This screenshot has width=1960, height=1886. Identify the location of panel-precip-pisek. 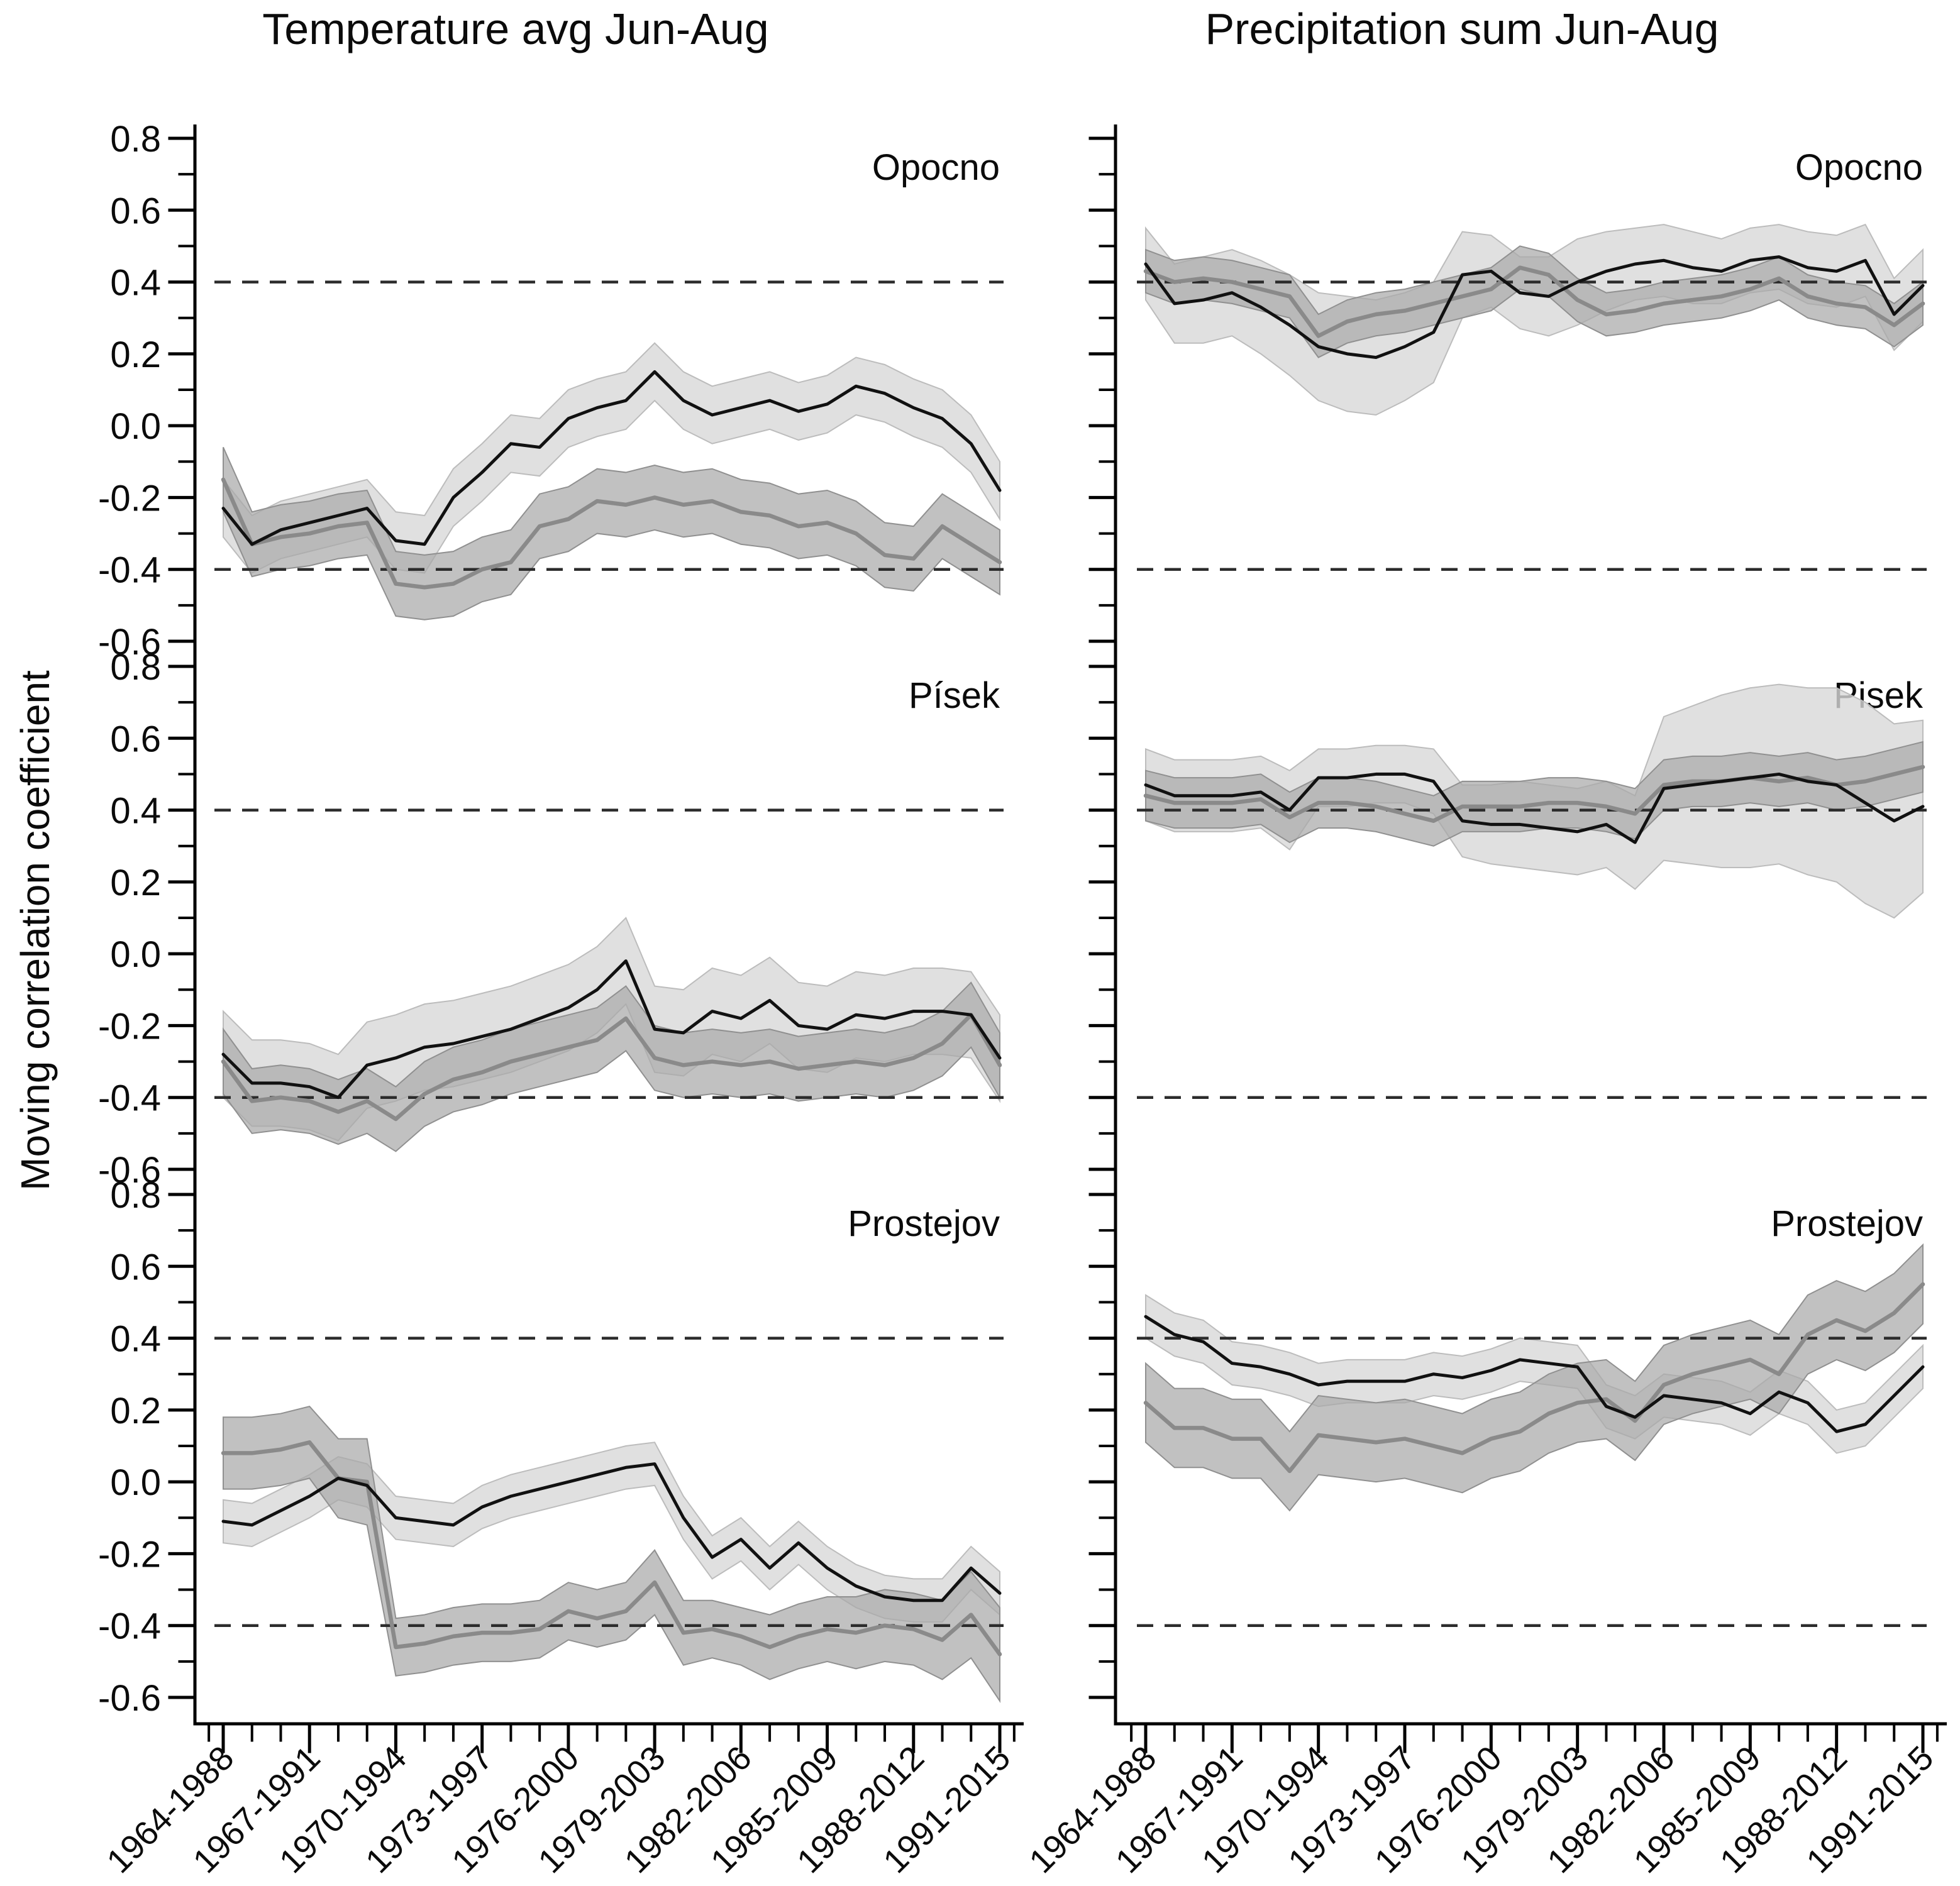
(1507, 918).